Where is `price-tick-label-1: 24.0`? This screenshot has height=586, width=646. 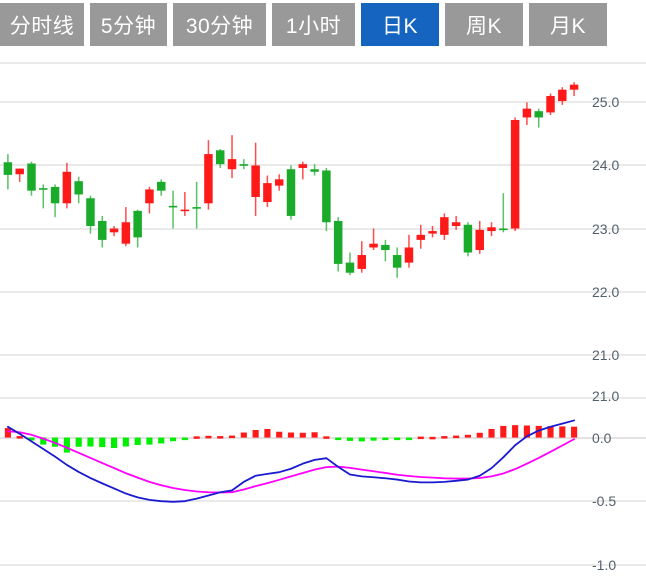 price-tick-label-1: 24.0 is located at coordinates (605, 165).